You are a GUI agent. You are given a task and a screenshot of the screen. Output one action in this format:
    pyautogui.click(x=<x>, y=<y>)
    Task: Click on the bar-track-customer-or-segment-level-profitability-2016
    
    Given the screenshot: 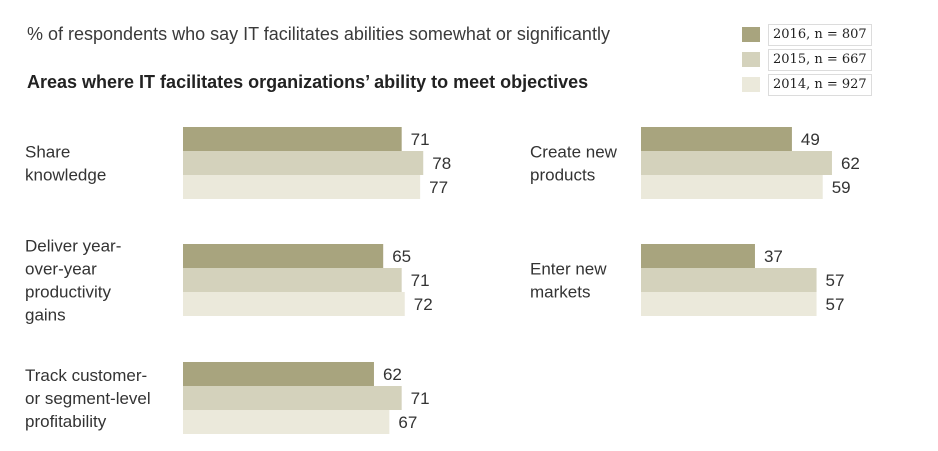 What is the action you would take?
    pyautogui.click(x=278, y=374)
    